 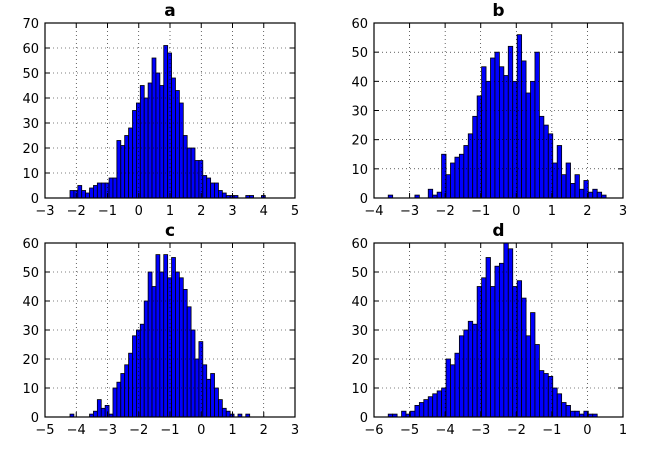 What do you see at coordinates (170, 231) in the screenshot?
I see `subplot-title: c` at bounding box center [170, 231].